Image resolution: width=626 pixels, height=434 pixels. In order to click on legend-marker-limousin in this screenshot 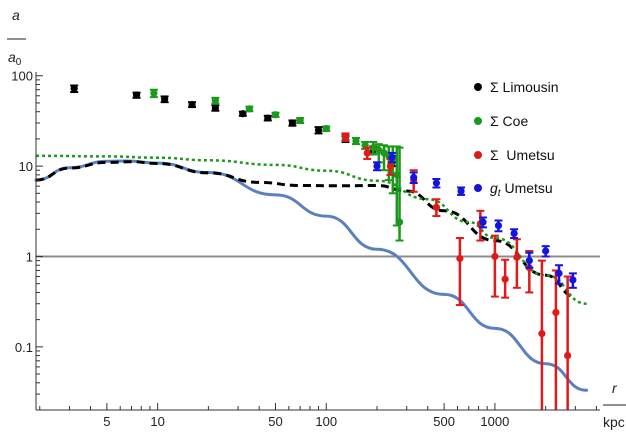, I will do `click(478, 87)`.